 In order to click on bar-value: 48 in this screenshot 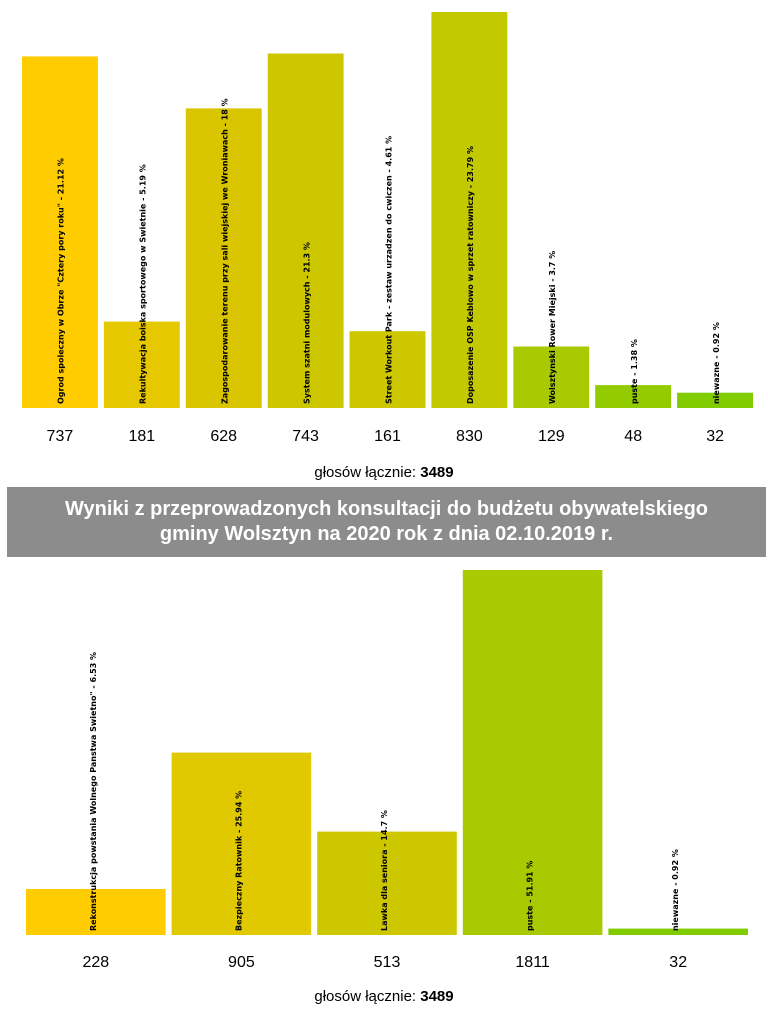, I will do `click(633, 436)`.